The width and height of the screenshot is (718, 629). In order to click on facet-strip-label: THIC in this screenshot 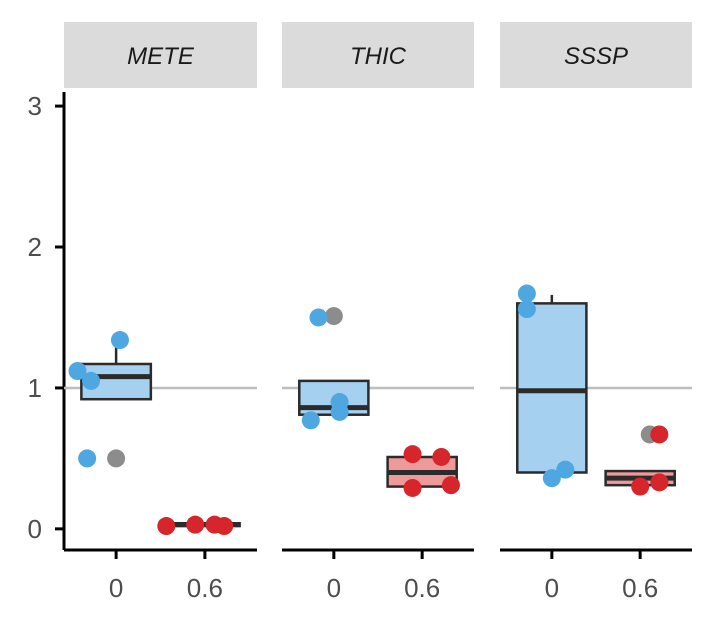, I will do `click(378, 56)`.